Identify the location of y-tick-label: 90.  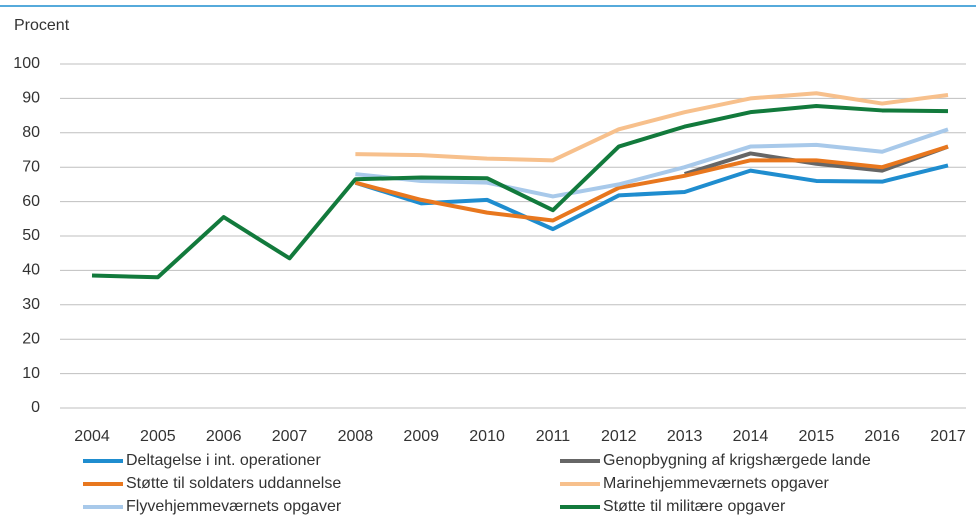
(31, 98).